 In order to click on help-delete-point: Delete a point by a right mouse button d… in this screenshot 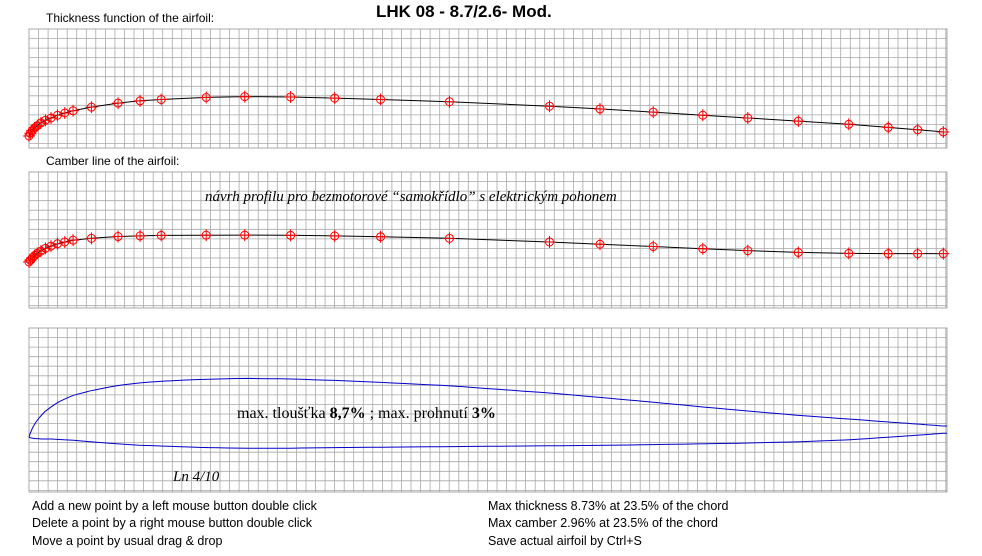, I will do `click(172, 523)`.